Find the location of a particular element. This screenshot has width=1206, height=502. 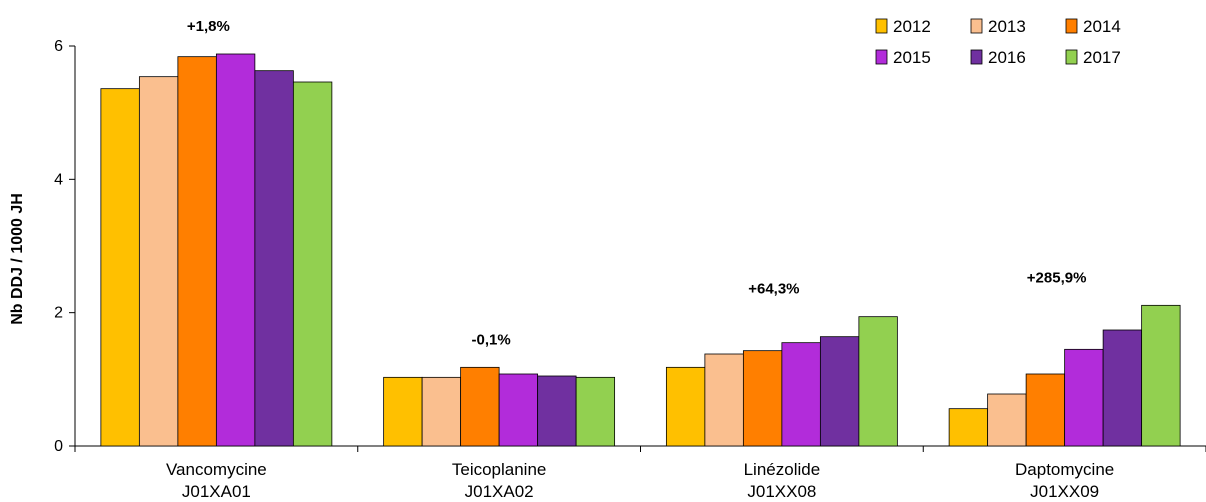

legend-label-2015: 2015 is located at coordinates (912, 57).